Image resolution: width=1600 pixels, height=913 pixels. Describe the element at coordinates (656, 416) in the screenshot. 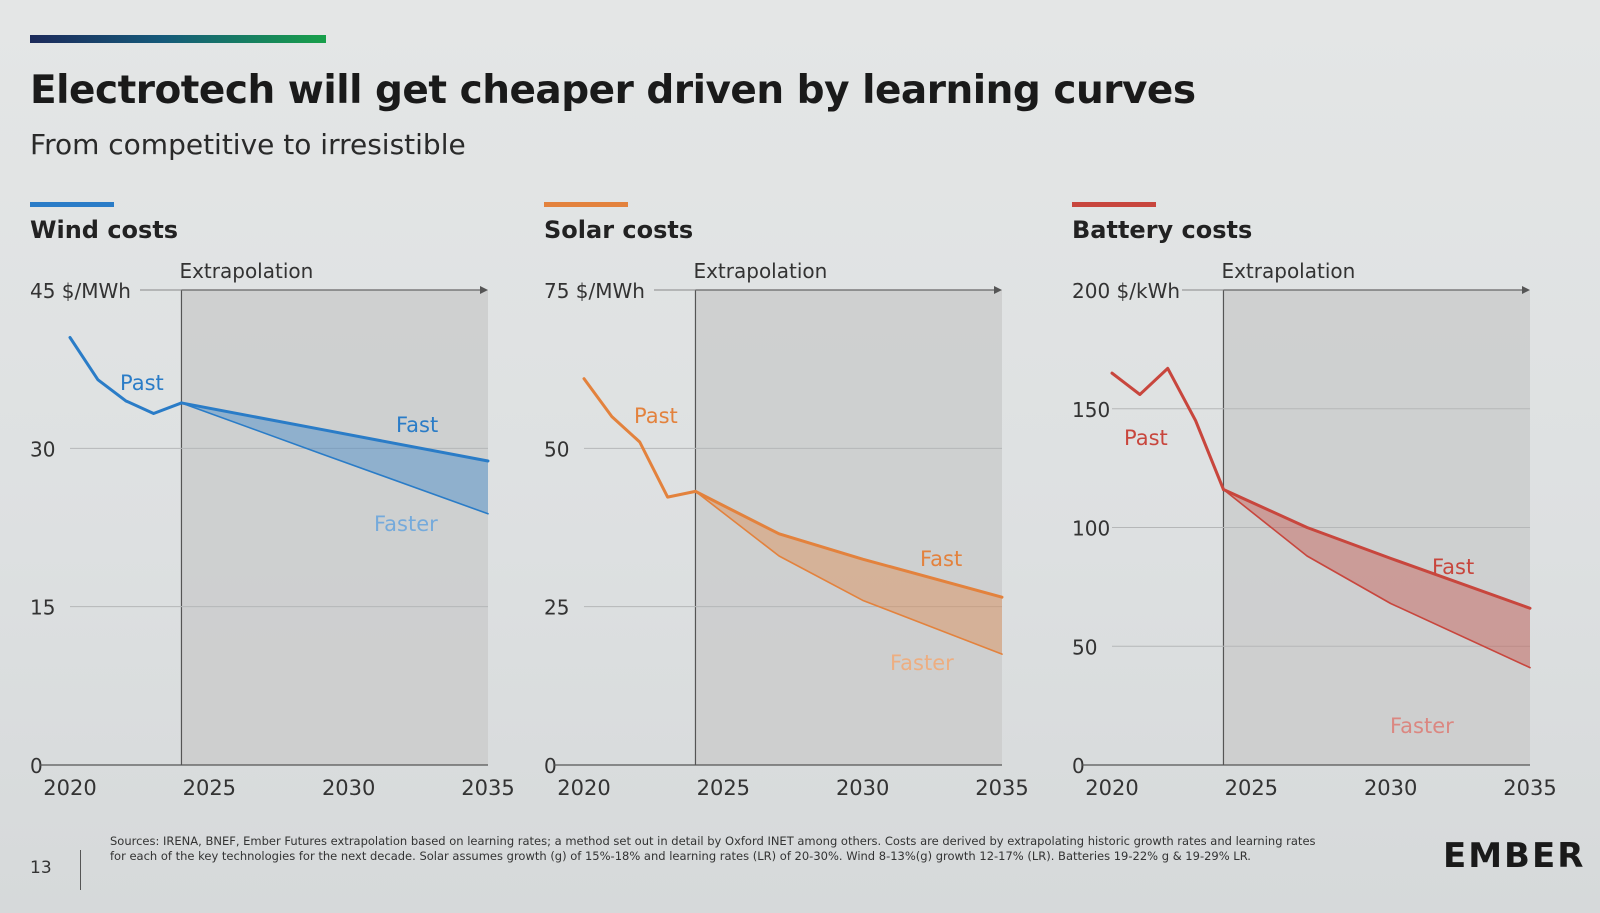

I see `solar-past-label: Past` at that location.